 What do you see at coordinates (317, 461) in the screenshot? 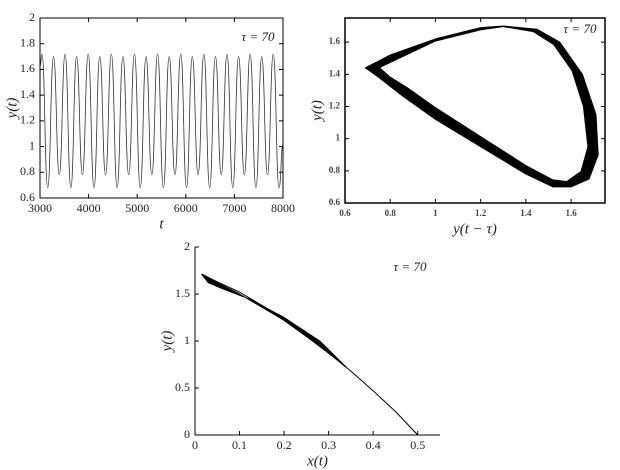
I see `x-axis-label: x(t)` at bounding box center [317, 461].